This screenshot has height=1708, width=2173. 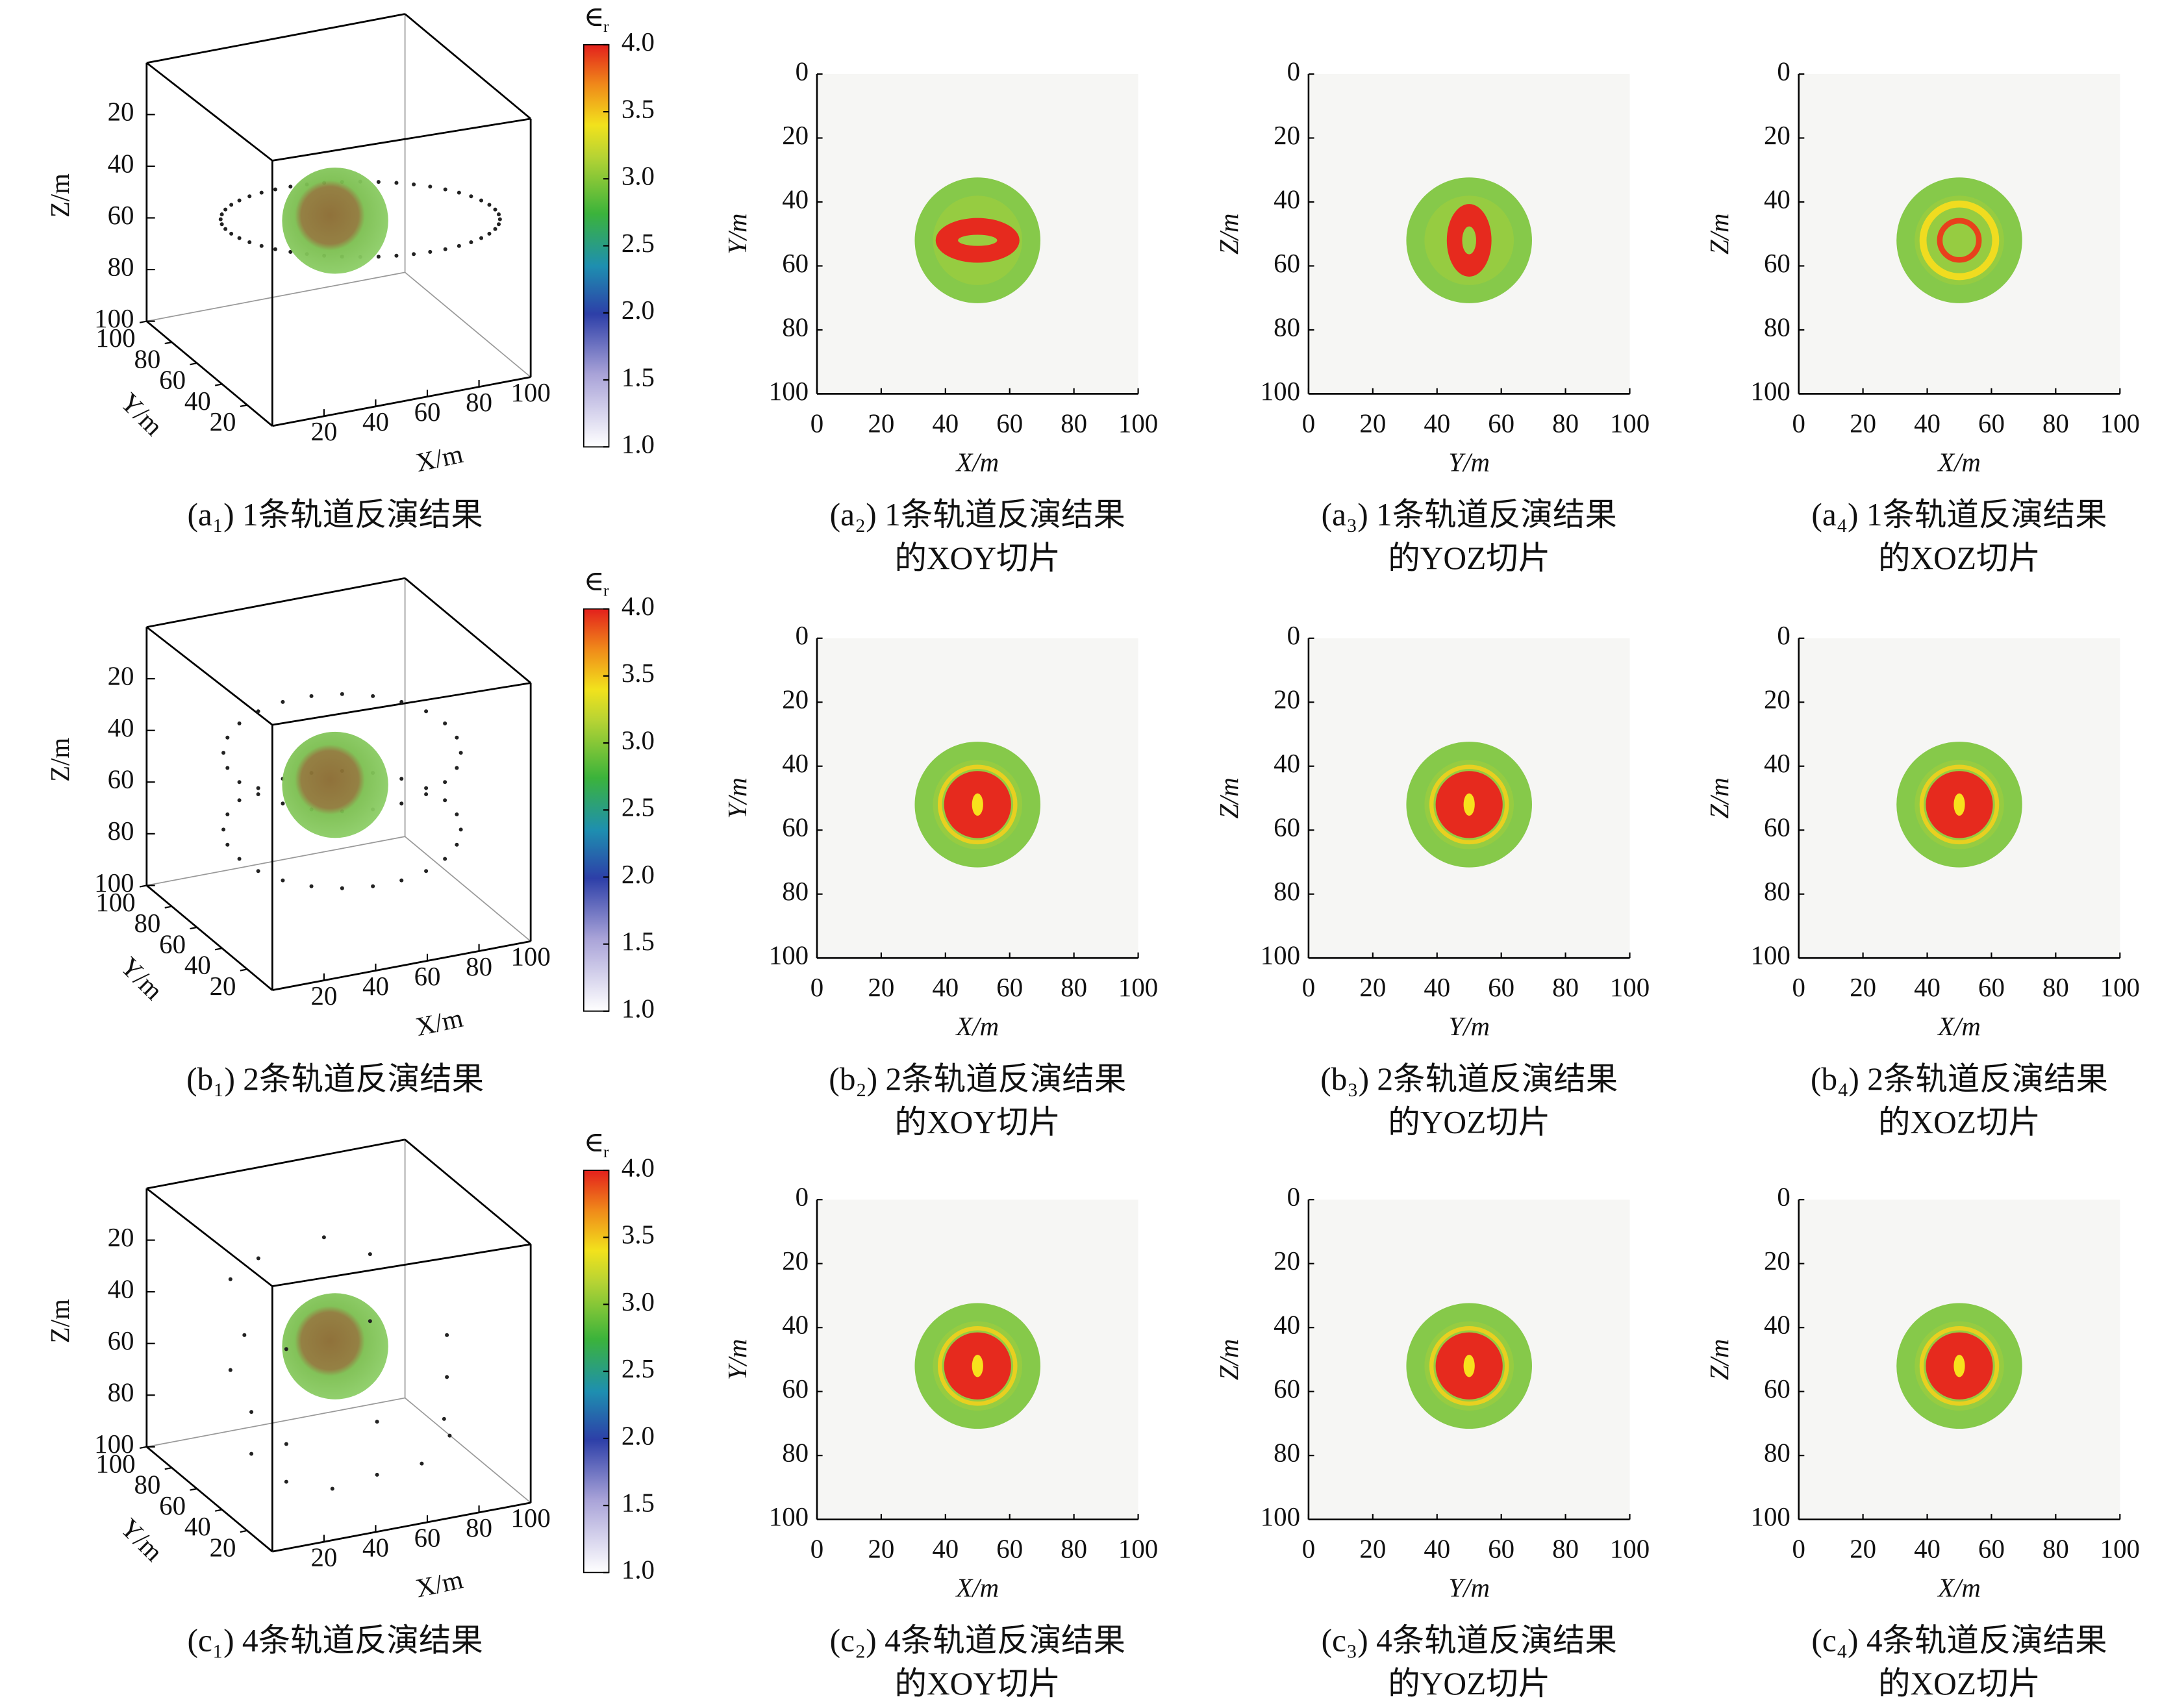 What do you see at coordinates (121, 163) in the screenshot?
I see `z-tick-label: 40` at bounding box center [121, 163].